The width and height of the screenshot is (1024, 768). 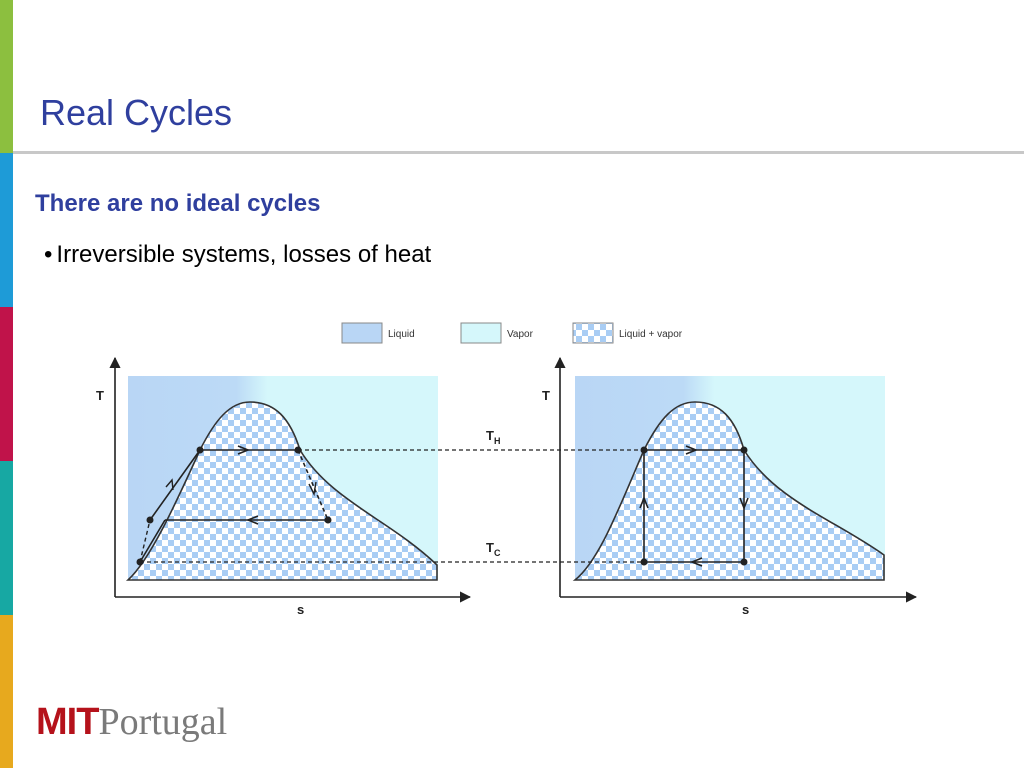 I want to click on right-y-axis-label: T, so click(x=546, y=395).